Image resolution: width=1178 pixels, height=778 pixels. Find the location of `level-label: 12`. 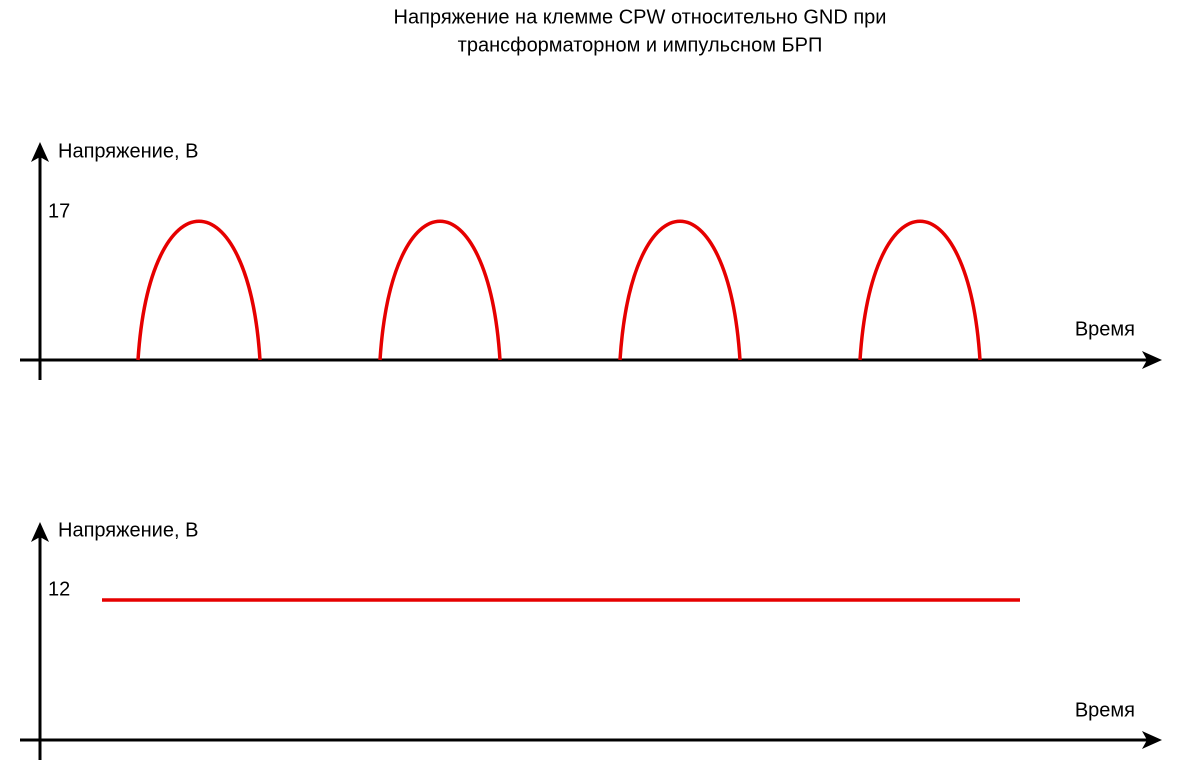

level-label: 12 is located at coordinates (59, 589).